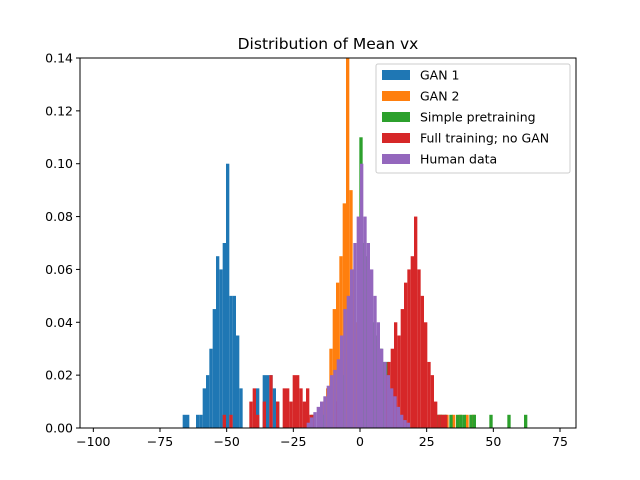 The height and width of the screenshot is (480, 640). I want to click on legend-label-3: Full training; no GAN, so click(484, 138).